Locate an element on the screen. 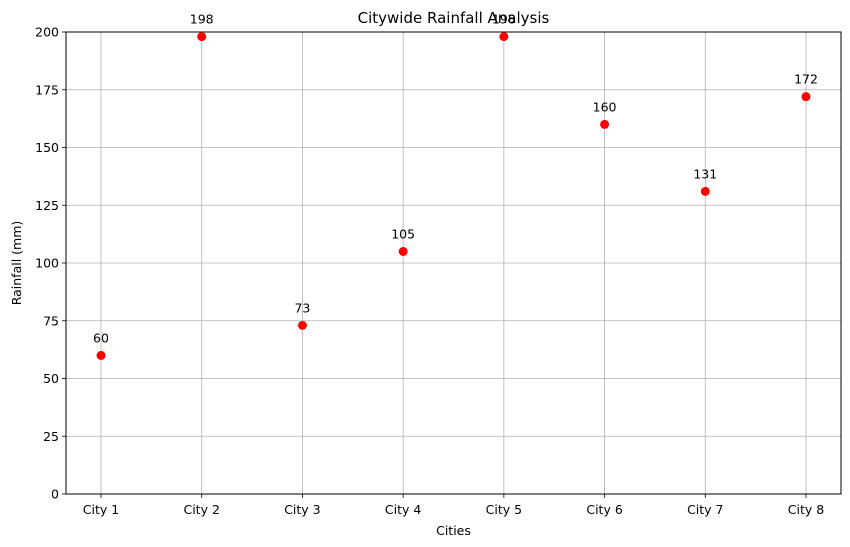 Image resolution: width=850 pixels, height=547 pixels. data-label: 172 is located at coordinates (806, 79).